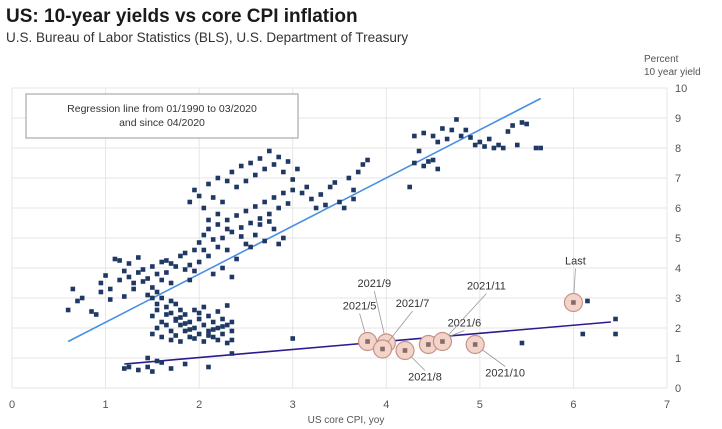 This screenshot has height=429, width=722. I want to click on annotation-label: 2021/10, so click(505, 374).